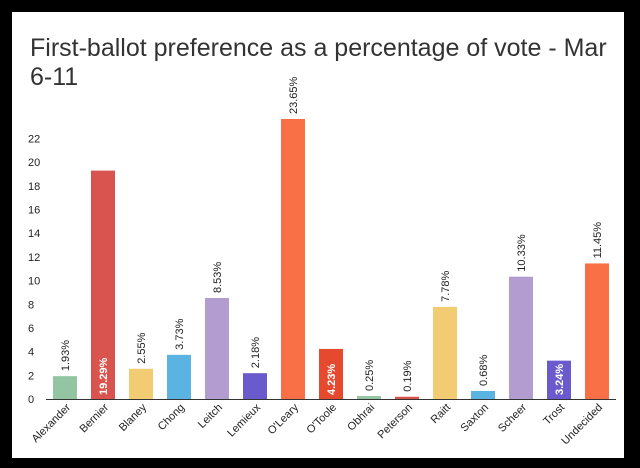  I want to click on data-label: 0.19%, so click(408, 375).